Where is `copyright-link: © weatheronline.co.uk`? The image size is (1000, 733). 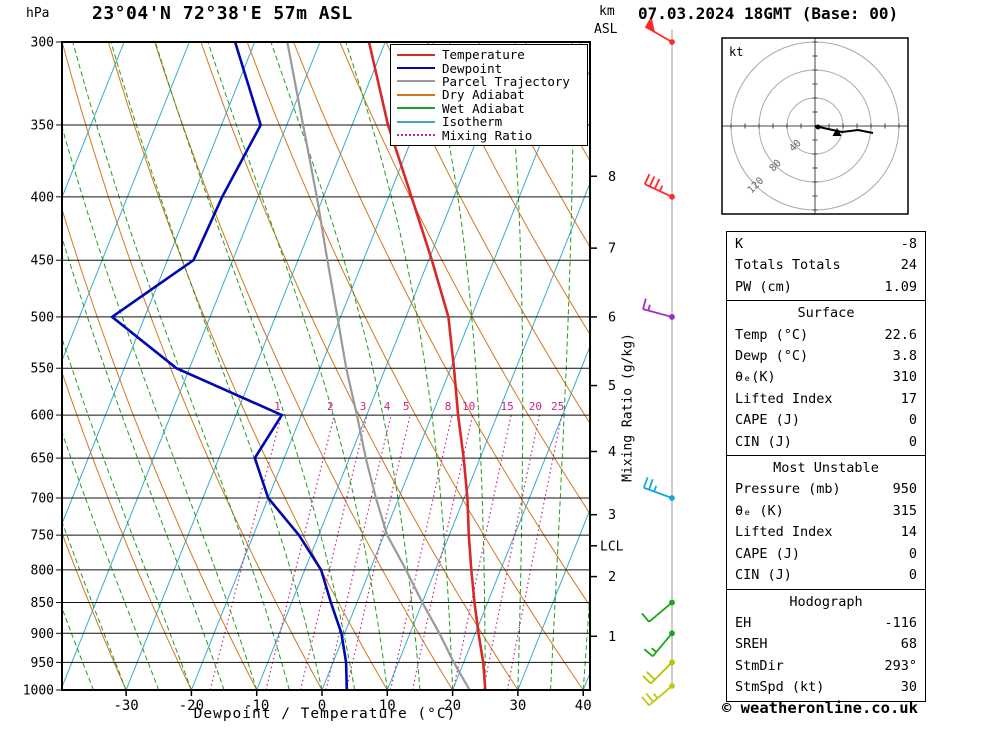 copyright-link: © weatheronline.co.uk is located at coordinates (820, 708).